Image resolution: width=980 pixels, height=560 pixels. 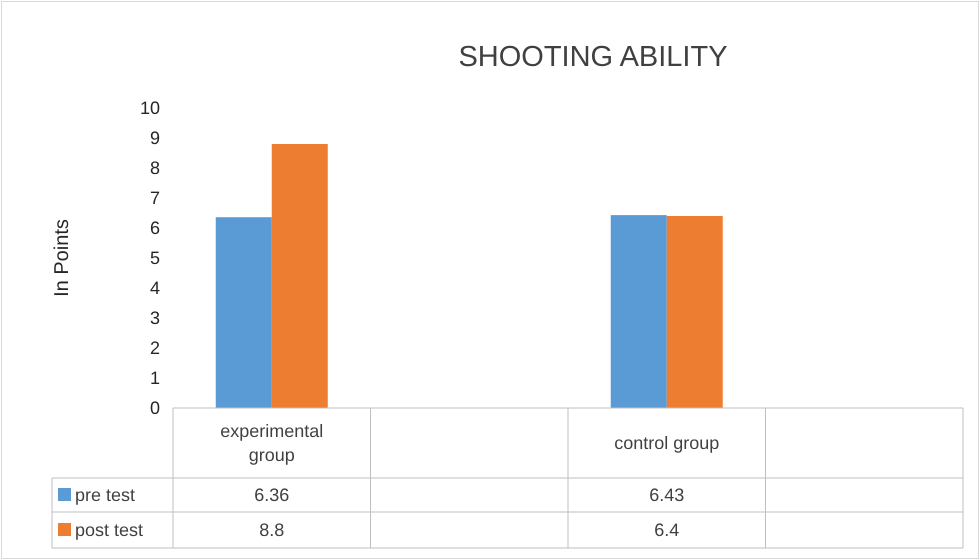 What do you see at coordinates (155, 228) in the screenshot?
I see `y-tick-label: 6` at bounding box center [155, 228].